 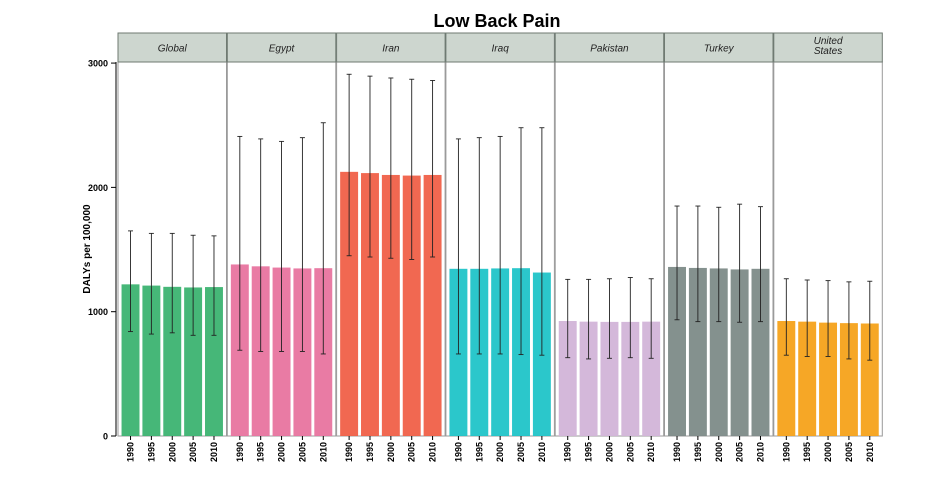 I want to click on panel: Egypt 1990 1995 2000 2005 2010, so click(x=281, y=247).